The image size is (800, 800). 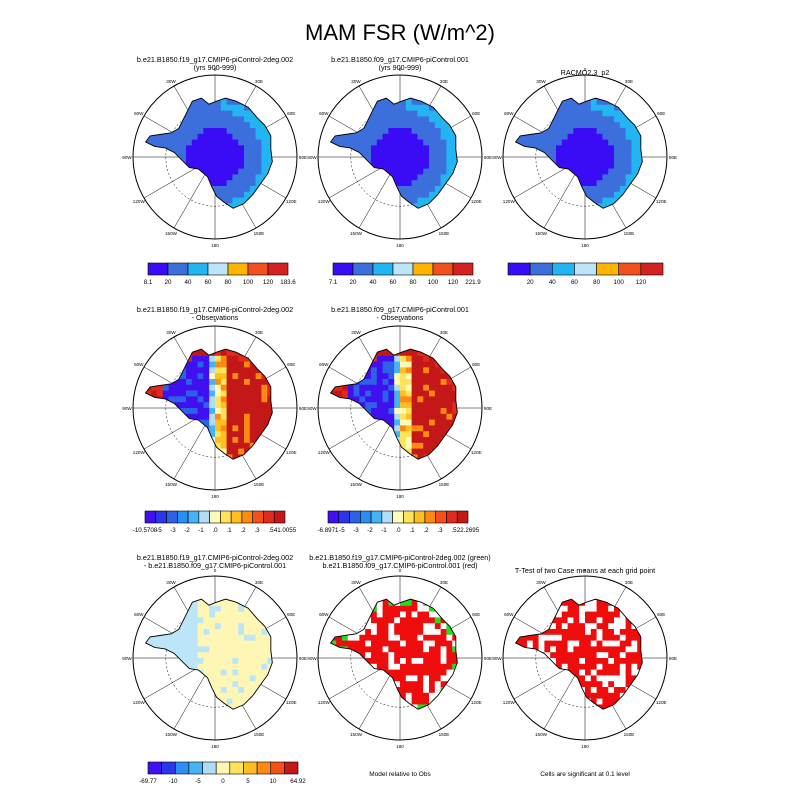 I want to click on meridian-line, so click(x=376, y=198).